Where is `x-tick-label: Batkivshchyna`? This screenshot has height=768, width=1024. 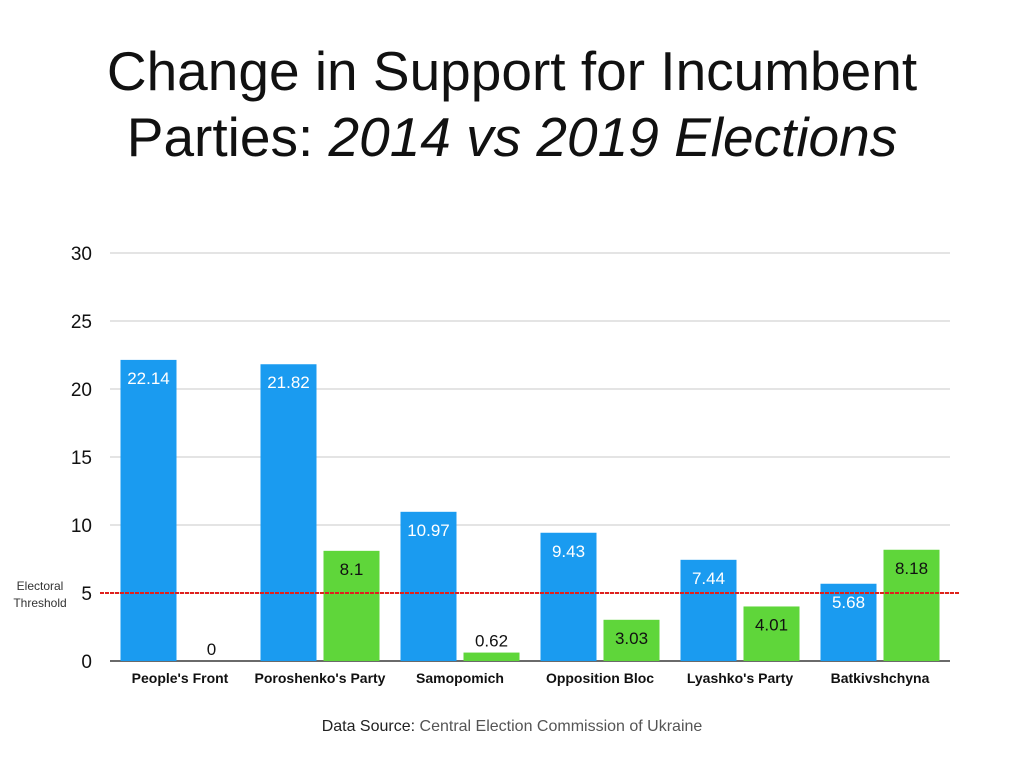
x-tick-label: Batkivshchyna is located at coordinates (880, 678).